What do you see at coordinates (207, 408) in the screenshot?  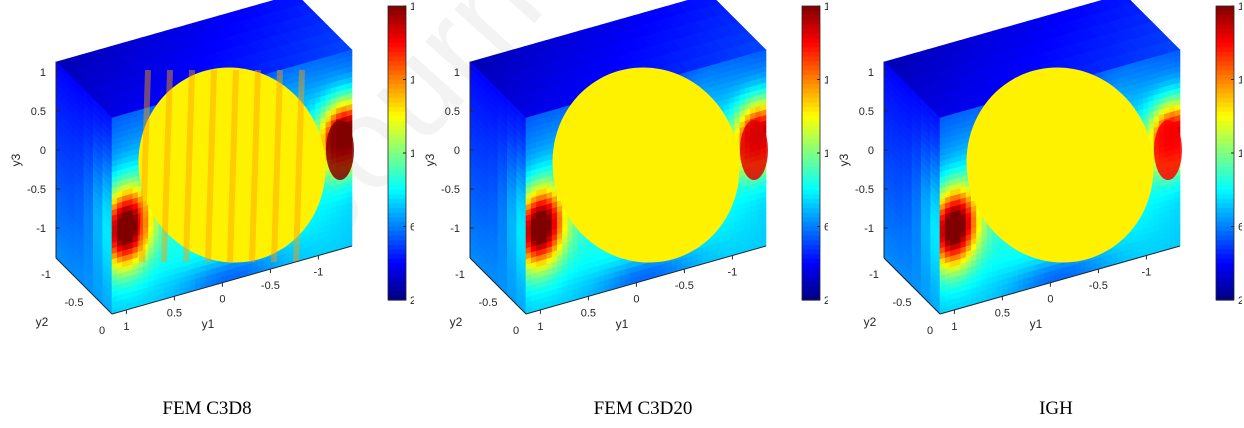 I see `caption-fem-c3d8: FEM C3D8` at bounding box center [207, 408].